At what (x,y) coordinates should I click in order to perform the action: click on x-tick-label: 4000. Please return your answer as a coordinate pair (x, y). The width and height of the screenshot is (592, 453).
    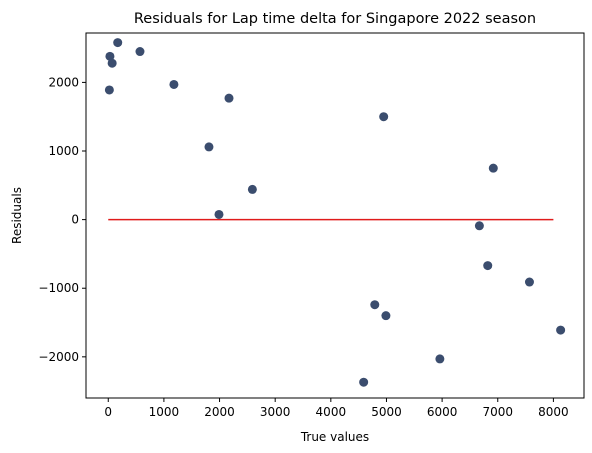
    Looking at the image, I should click on (331, 412).